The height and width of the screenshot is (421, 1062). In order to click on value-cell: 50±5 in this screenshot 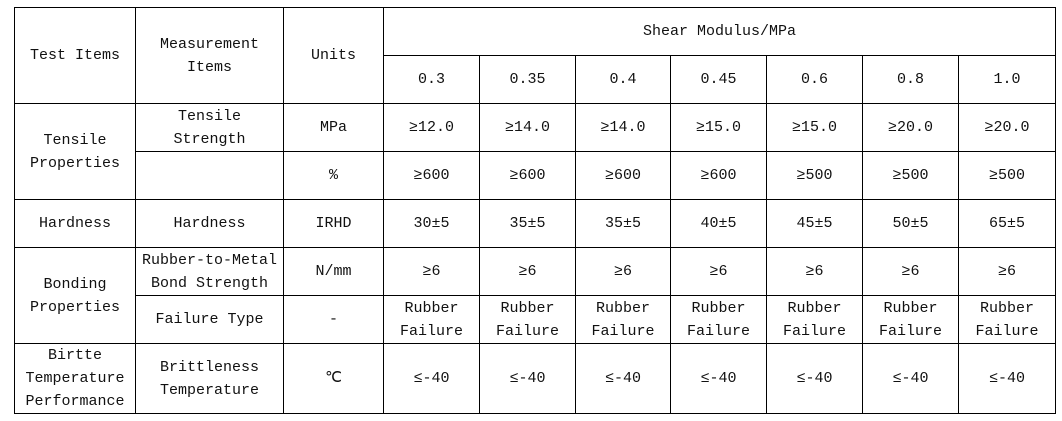, I will do `click(910, 223)`.